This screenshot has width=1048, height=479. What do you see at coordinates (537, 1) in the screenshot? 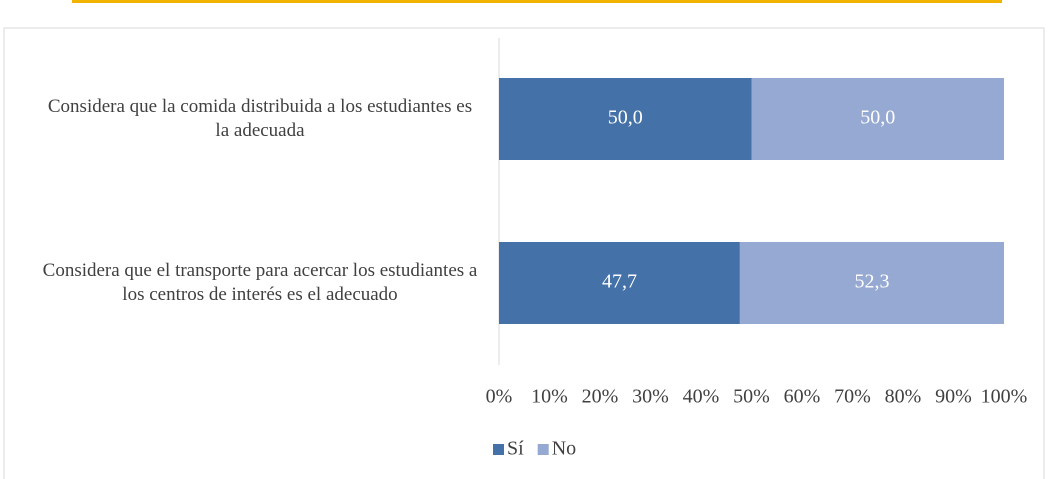
I see `cut-title-underline` at bounding box center [537, 1].